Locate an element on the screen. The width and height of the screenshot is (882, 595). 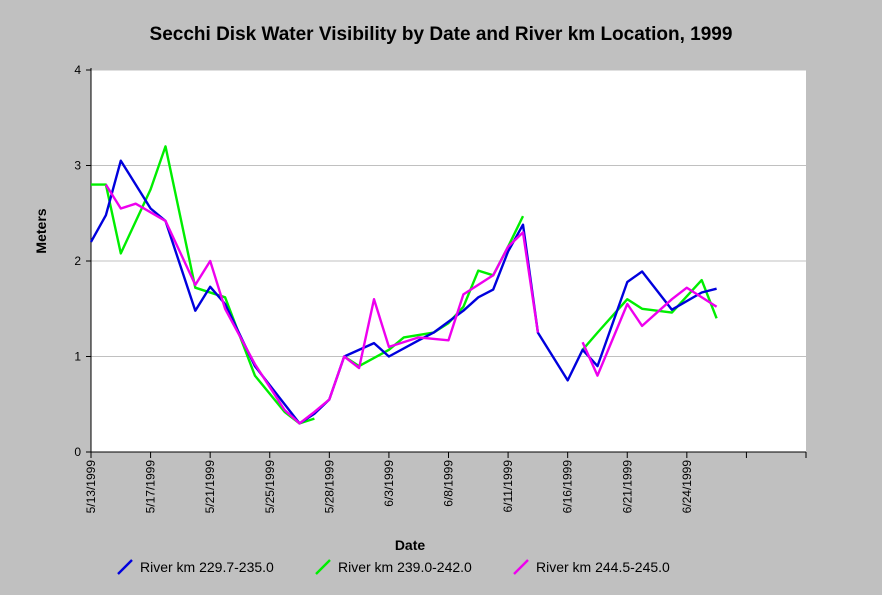
y-tick-label: 4 is located at coordinates (77, 70).